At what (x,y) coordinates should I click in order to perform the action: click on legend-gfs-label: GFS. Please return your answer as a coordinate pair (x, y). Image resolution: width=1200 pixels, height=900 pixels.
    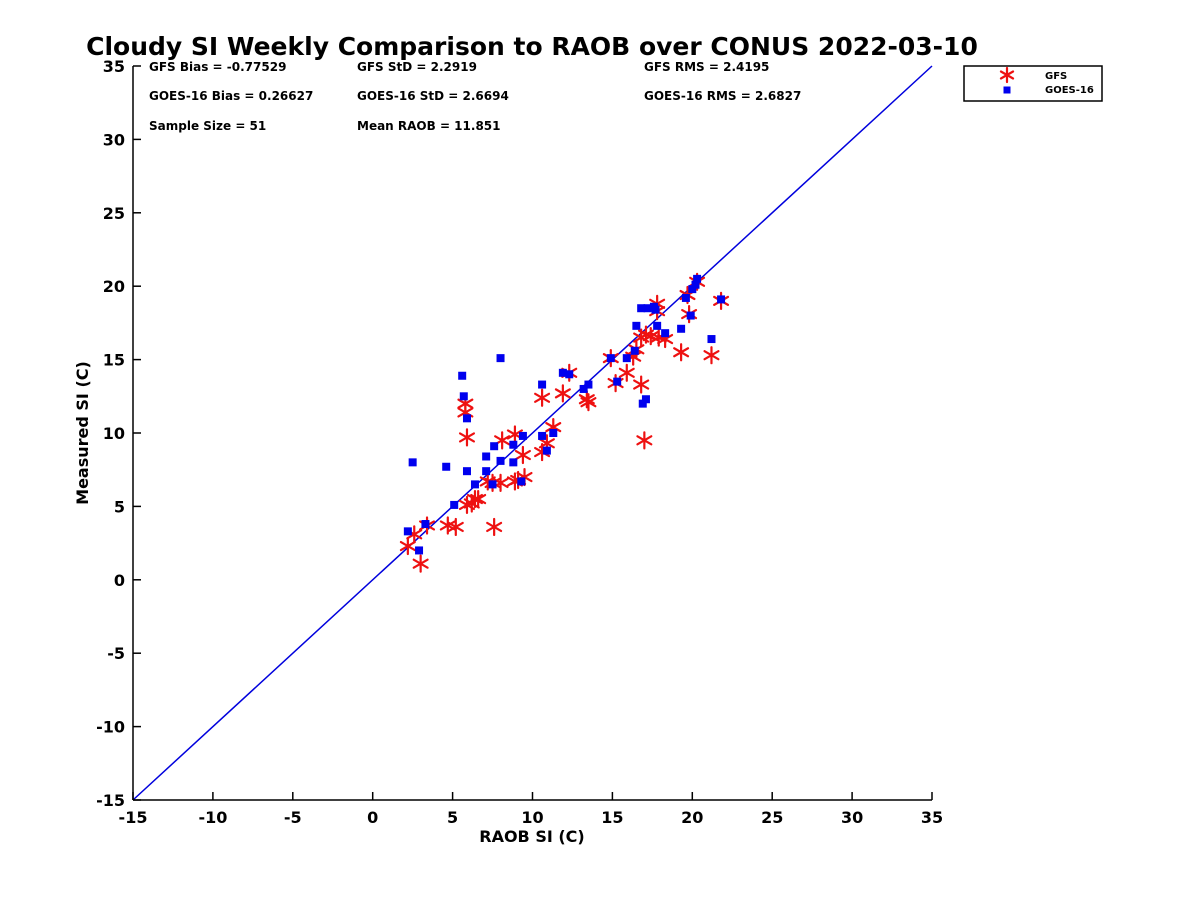
    Looking at the image, I should click on (1056, 76).